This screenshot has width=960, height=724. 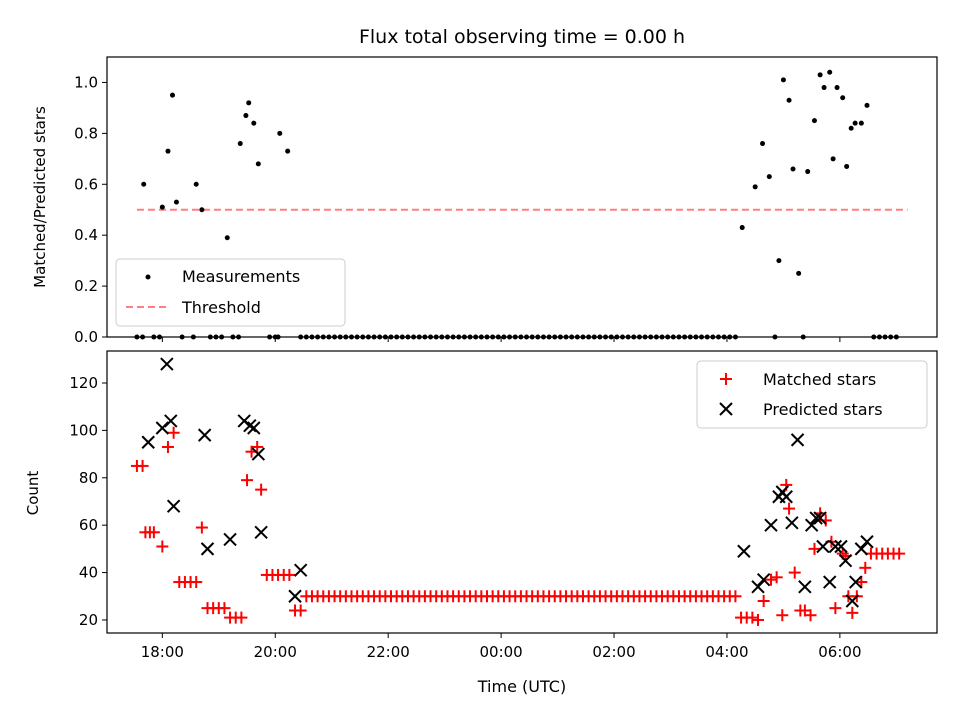 I want to click on ratio-y-axis-label: Matched/Predicted stars, so click(x=40, y=197).